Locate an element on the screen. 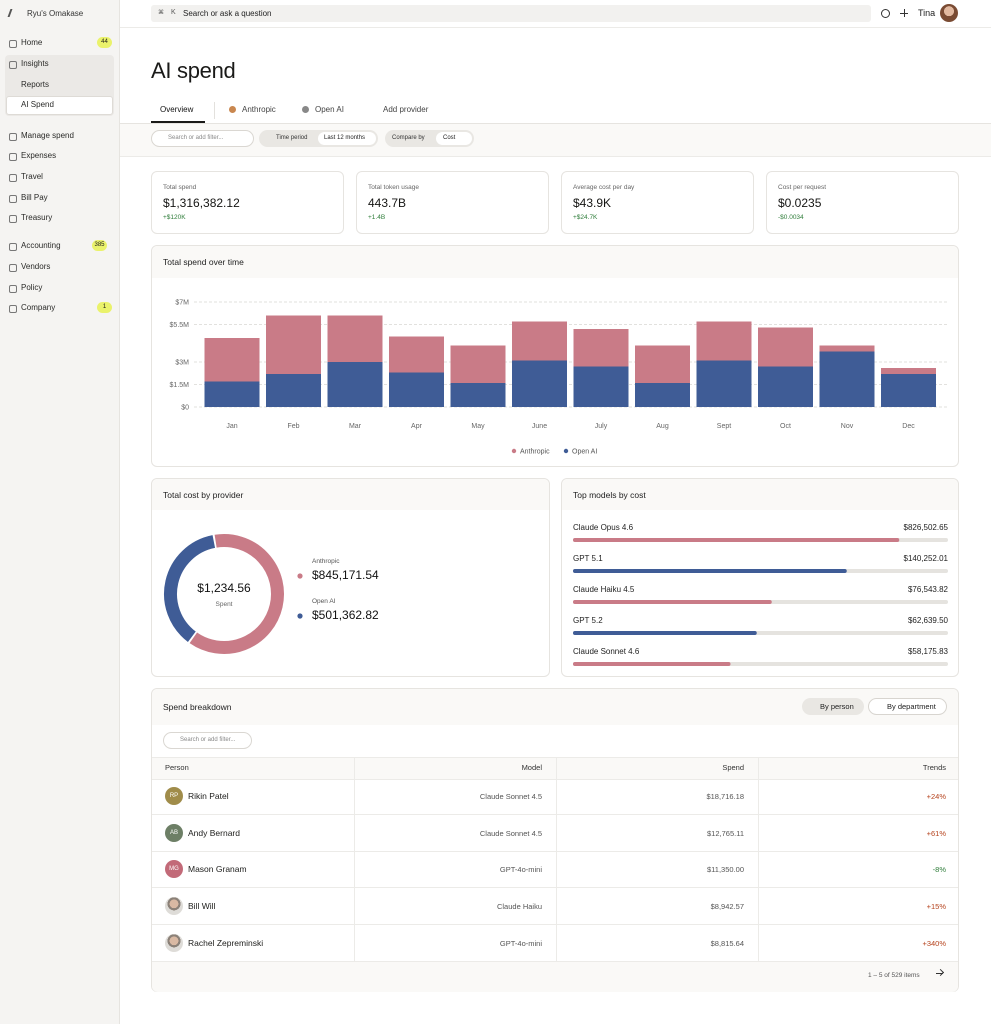  time-value: Last 12 months is located at coordinates (345, 138).